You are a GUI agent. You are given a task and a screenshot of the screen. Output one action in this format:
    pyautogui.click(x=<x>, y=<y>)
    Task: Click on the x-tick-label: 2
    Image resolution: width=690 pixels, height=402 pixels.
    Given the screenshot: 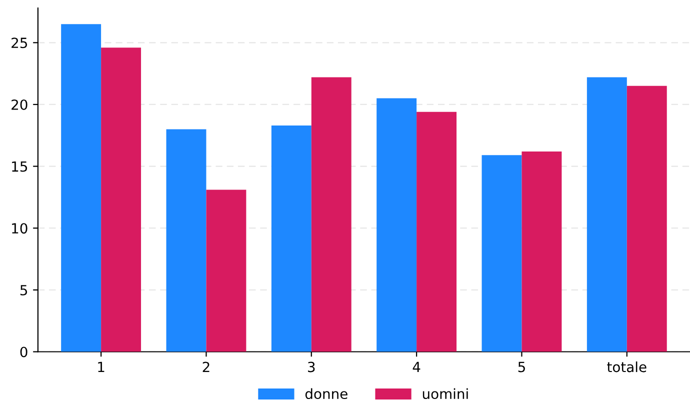 What is the action you would take?
    pyautogui.click(x=206, y=367)
    